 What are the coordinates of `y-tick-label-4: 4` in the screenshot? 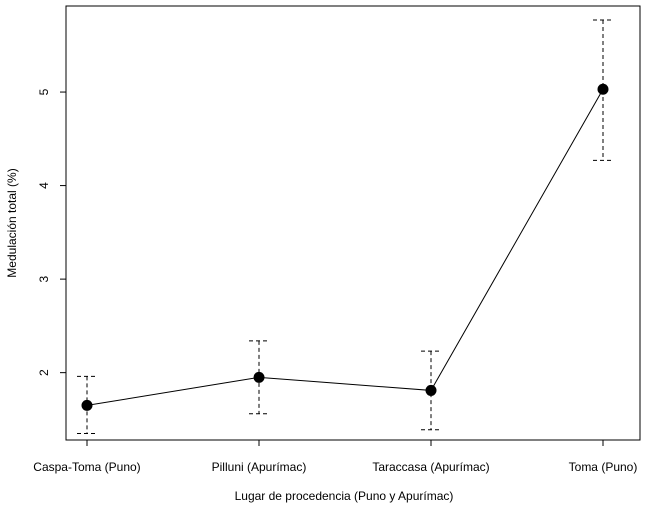 It's located at (44, 185).